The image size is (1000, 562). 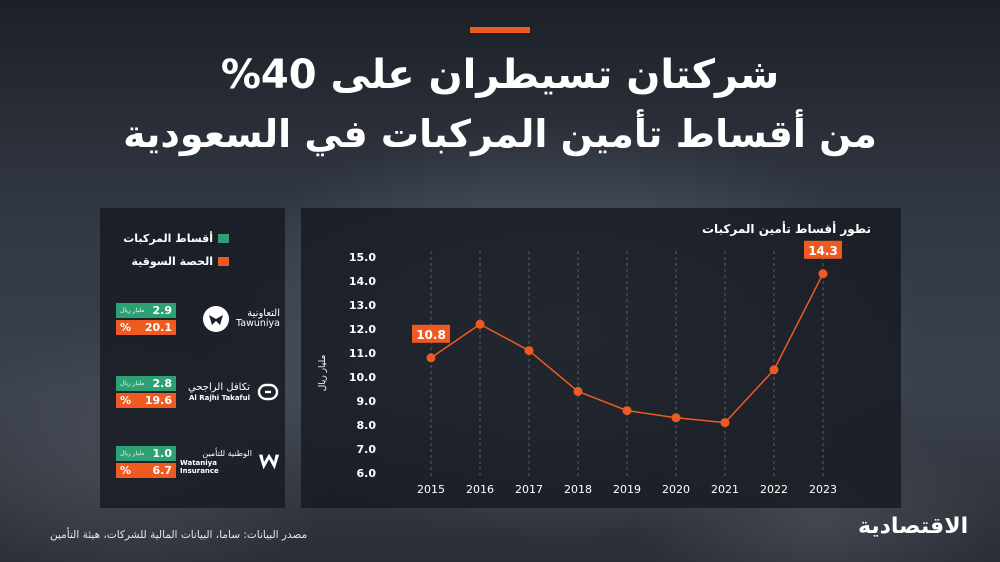 What do you see at coordinates (367, 473) in the screenshot?
I see `y-tick-label: 6.0` at bounding box center [367, 473].